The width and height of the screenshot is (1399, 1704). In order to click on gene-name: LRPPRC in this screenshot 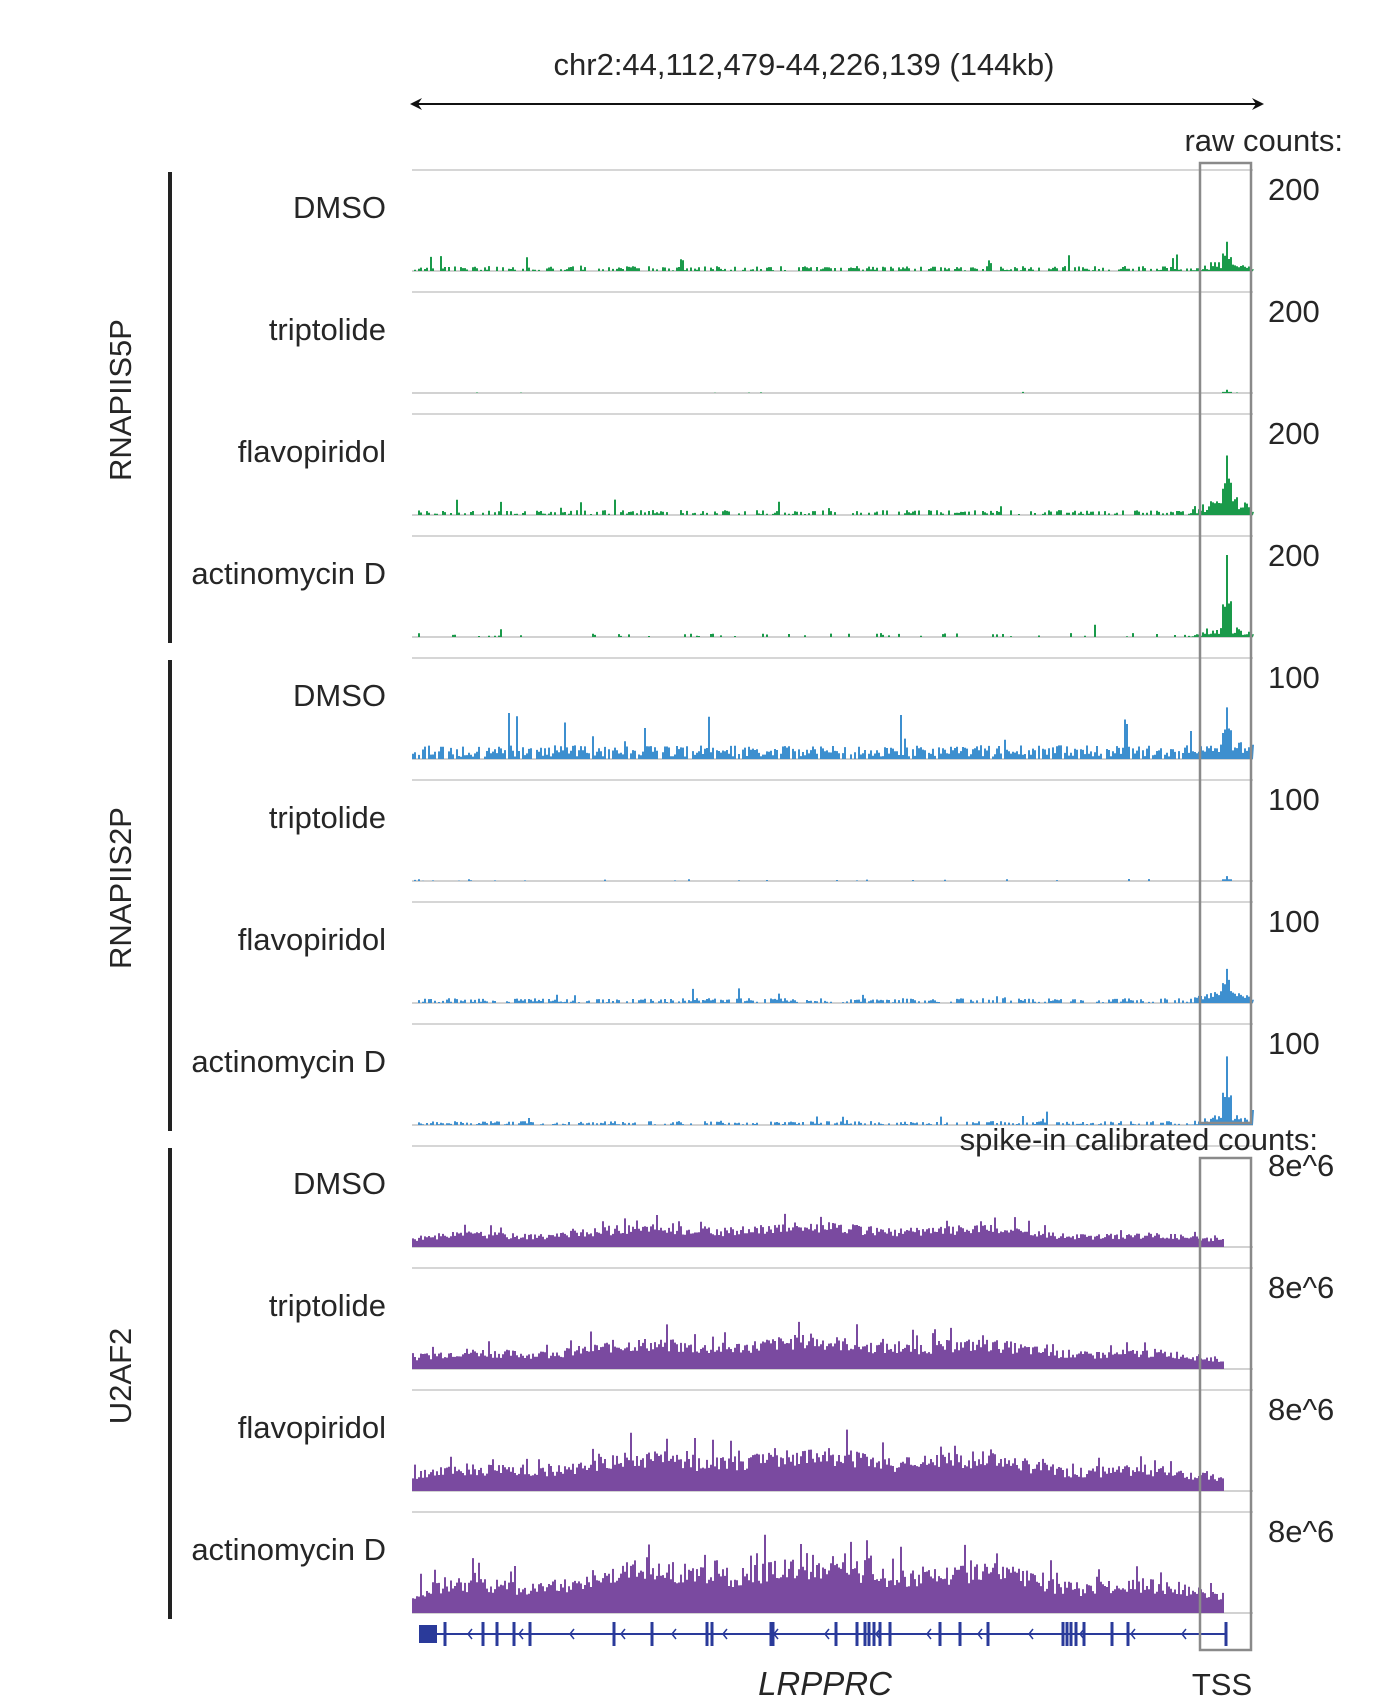, I will do `click(825, 1683)`.